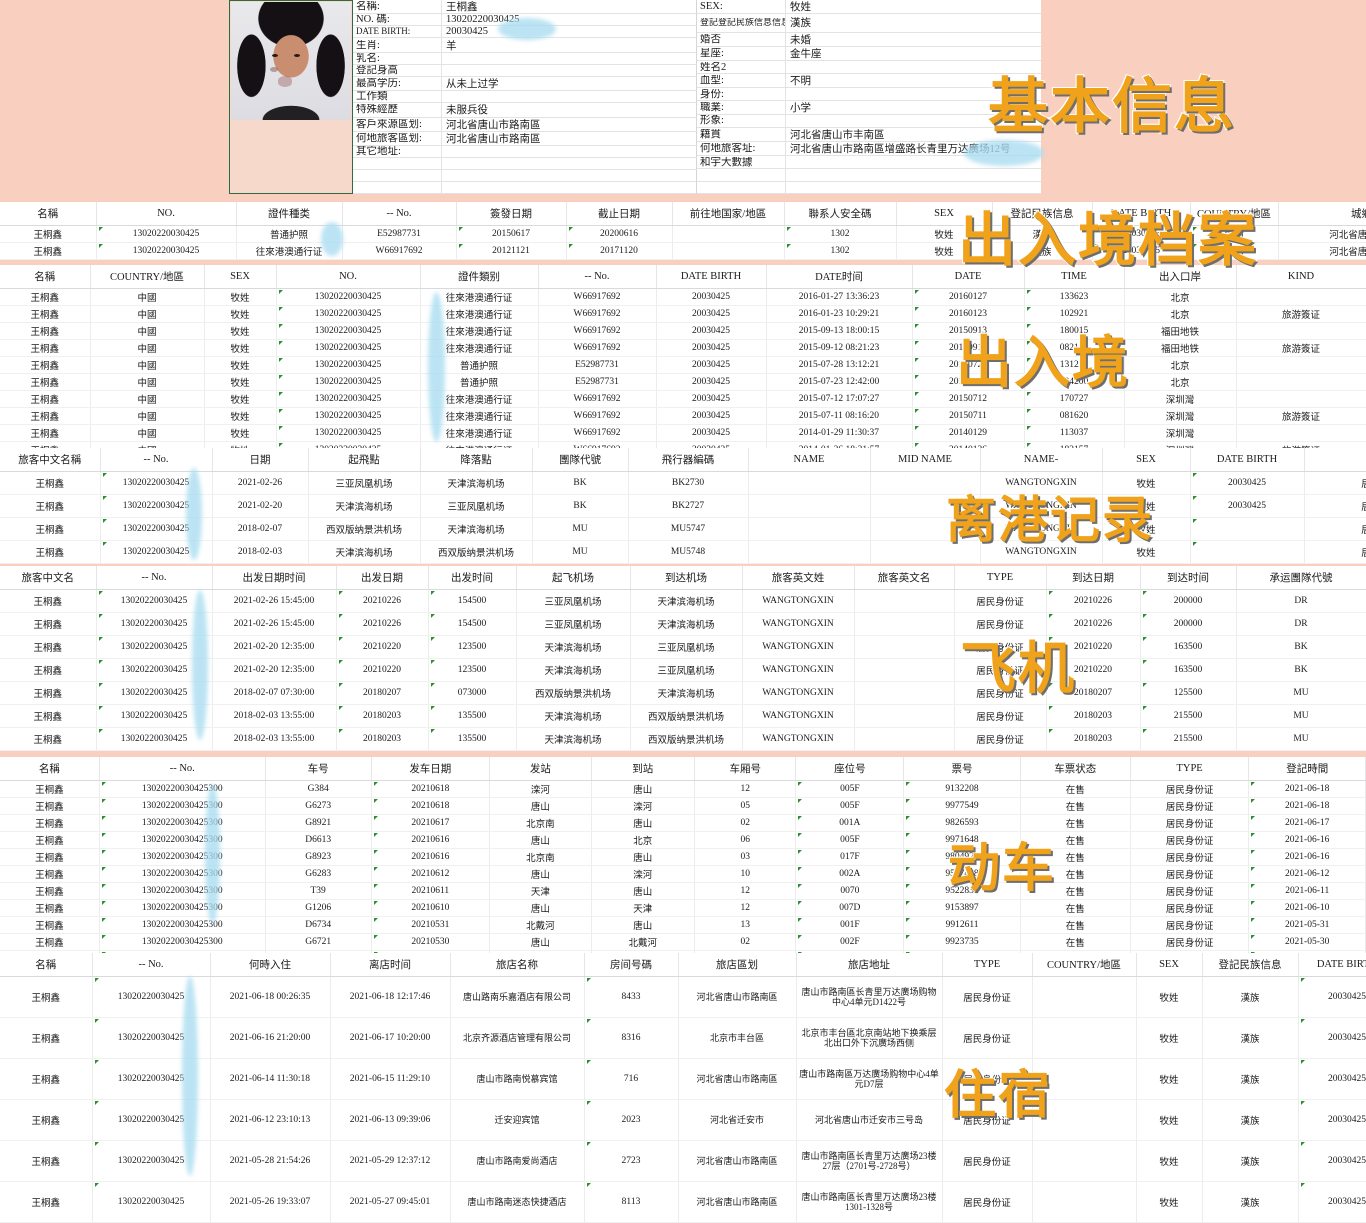 The image size is (1366, 1223). I want to click on column-header: 旅店地址, so click(869, 965).